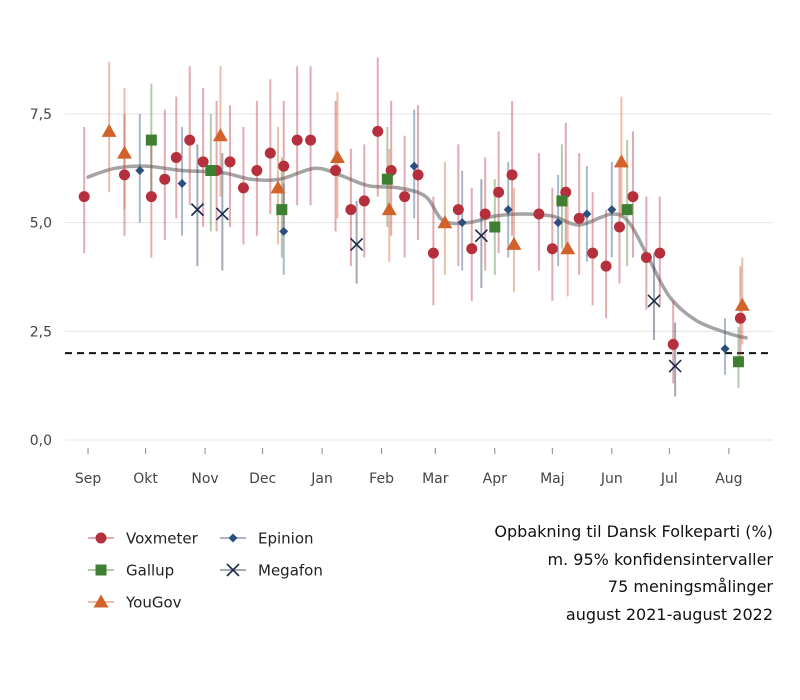 This screenshot has height=700, width=800. Describe the element at coordinates (381, 479) in the screenshot. I see `x-tick-label: Feb` at that location.